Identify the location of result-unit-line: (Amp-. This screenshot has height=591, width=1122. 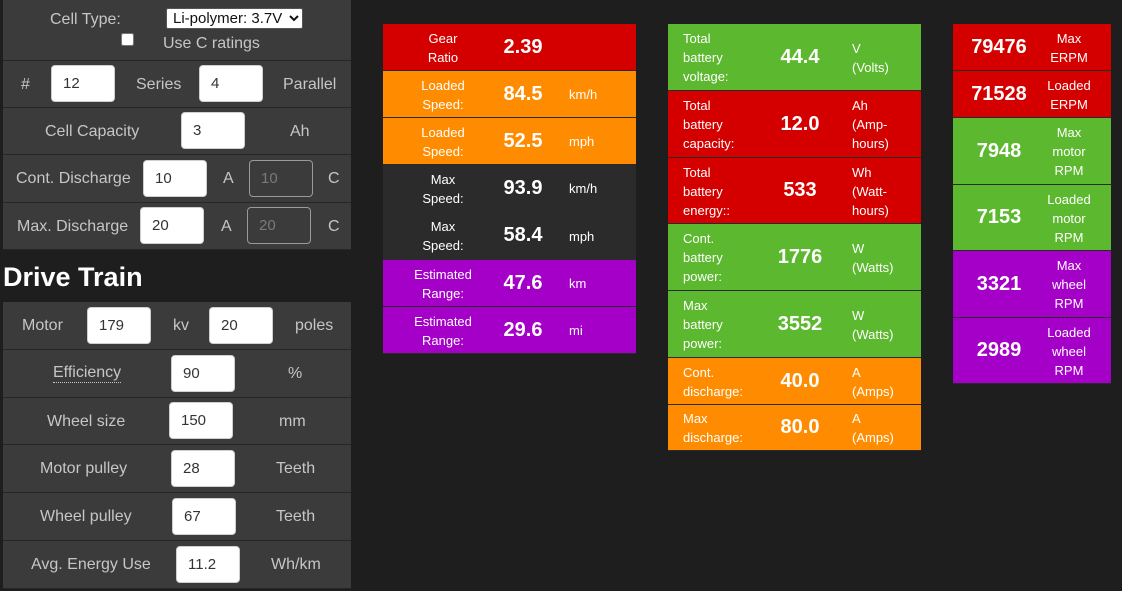
(870, 124).